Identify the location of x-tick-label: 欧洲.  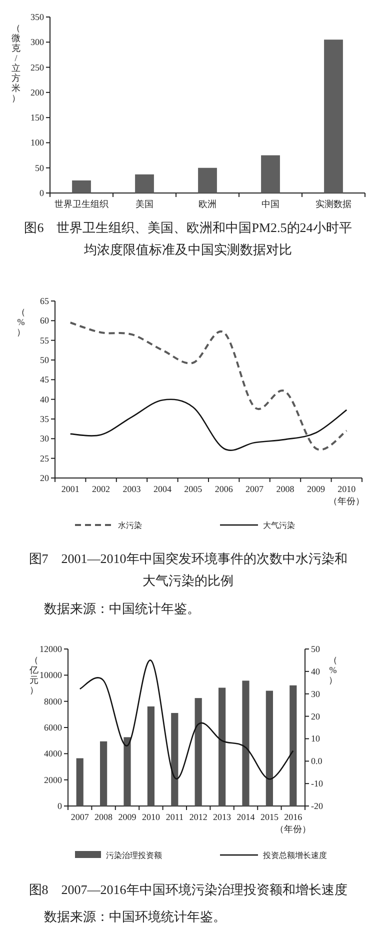
(207, 204).